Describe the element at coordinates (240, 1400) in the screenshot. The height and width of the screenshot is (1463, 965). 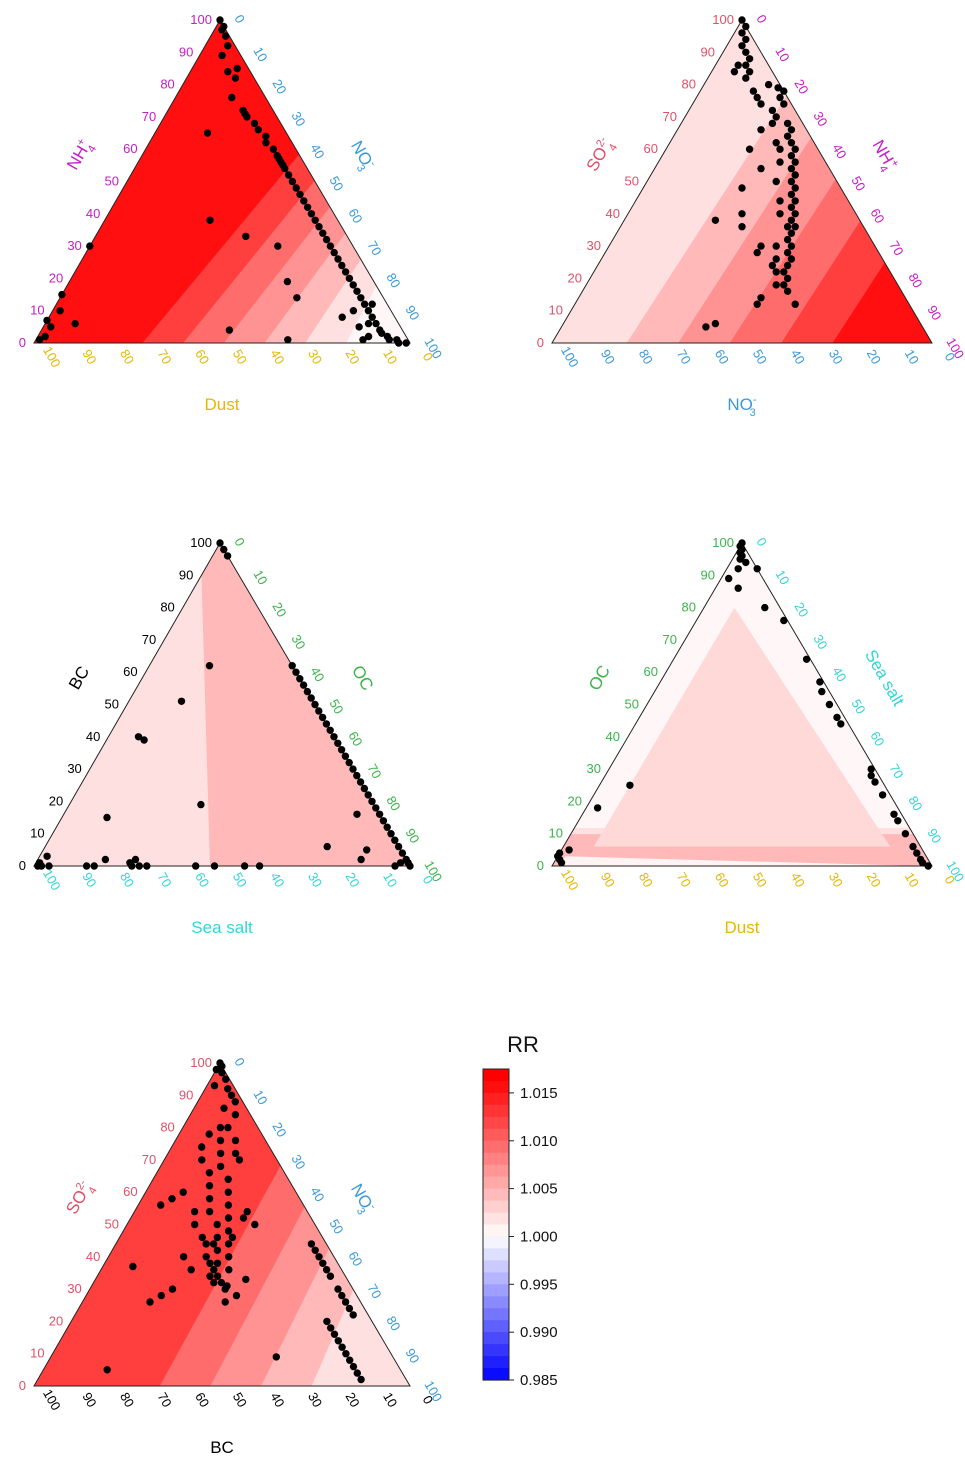
I see `bottom-axis-tick-label: 50` at that location.